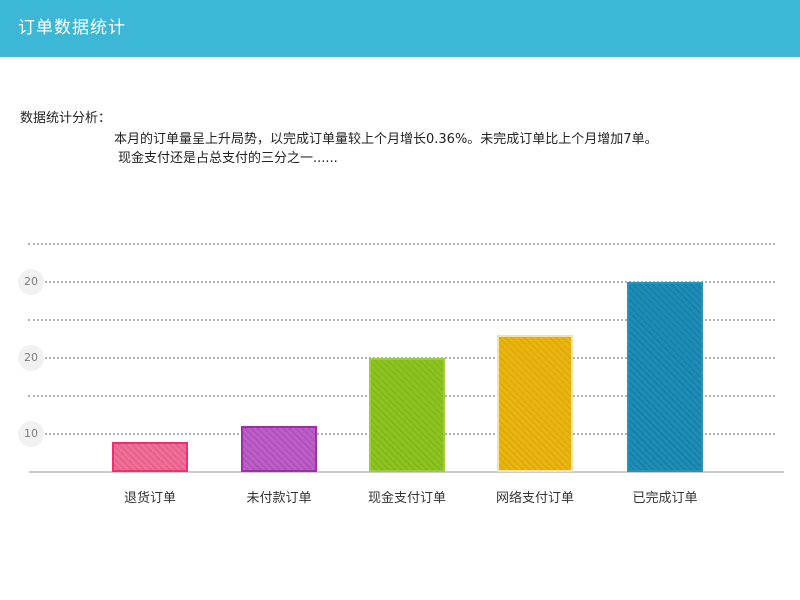 The height and width of the screenshot is (600, 800). What do you see at coordinates (406, 472) in the screenshot?
I see `x-axis-line` at bounding box center [406, 472].